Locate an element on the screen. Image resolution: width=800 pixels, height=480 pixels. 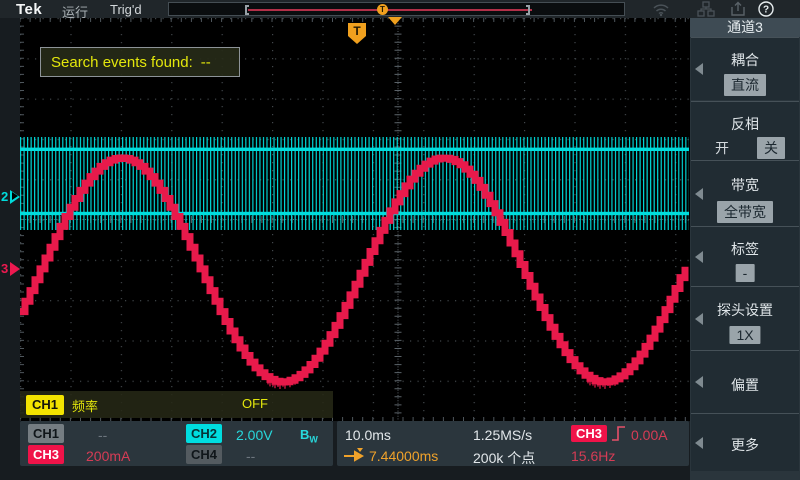
acquisition-status: 运行 is located at coordinates (75, 12).